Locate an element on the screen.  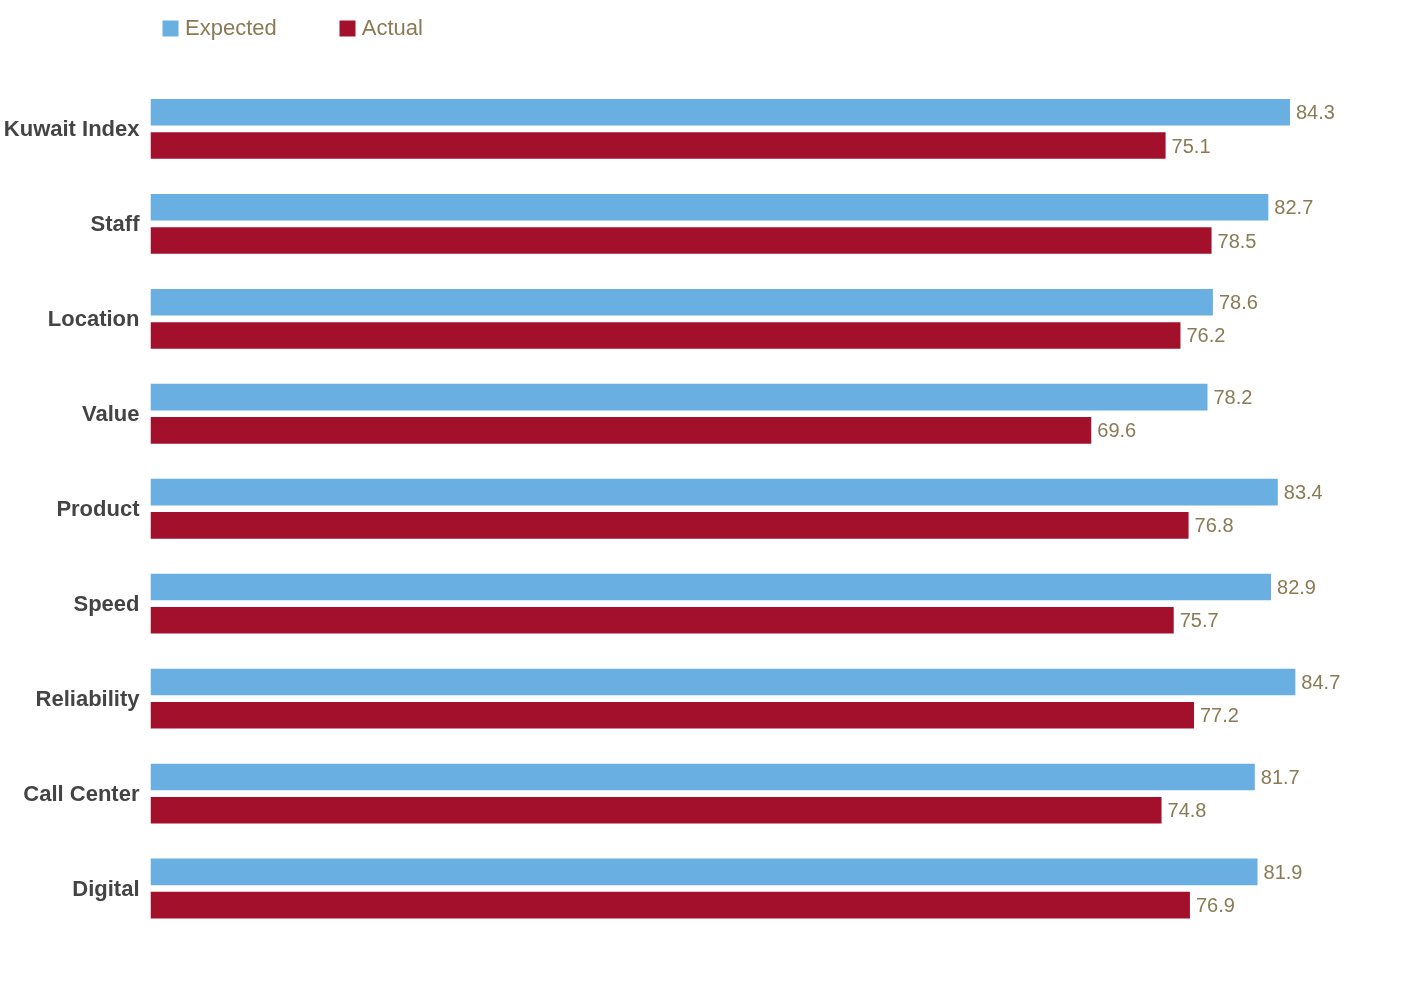
y-tick-label: Speed is located at coordinates (106, 604).